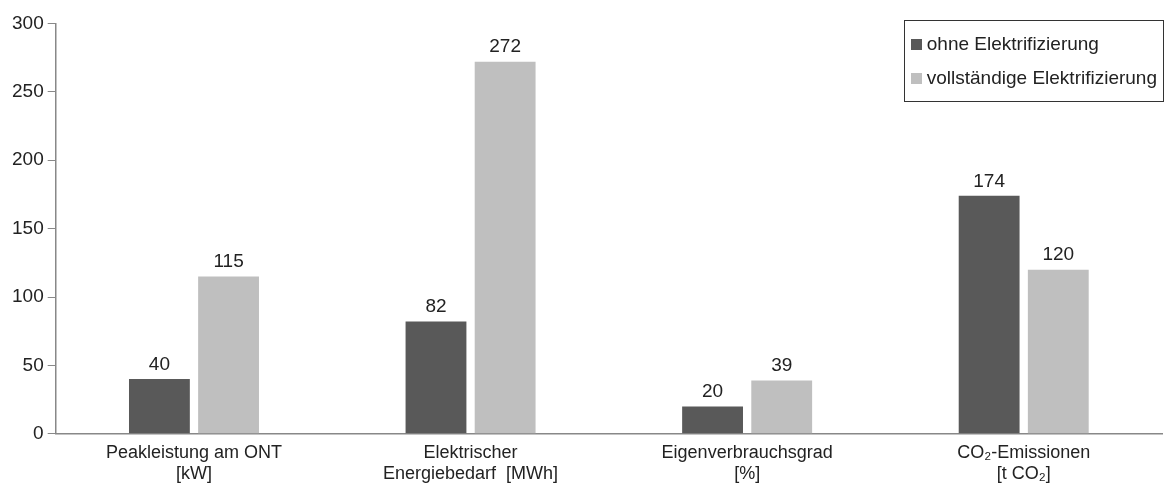  Describe the element at coordinates (28, 227) in the screenshot. I see `y-tick-label: 150` at that location.